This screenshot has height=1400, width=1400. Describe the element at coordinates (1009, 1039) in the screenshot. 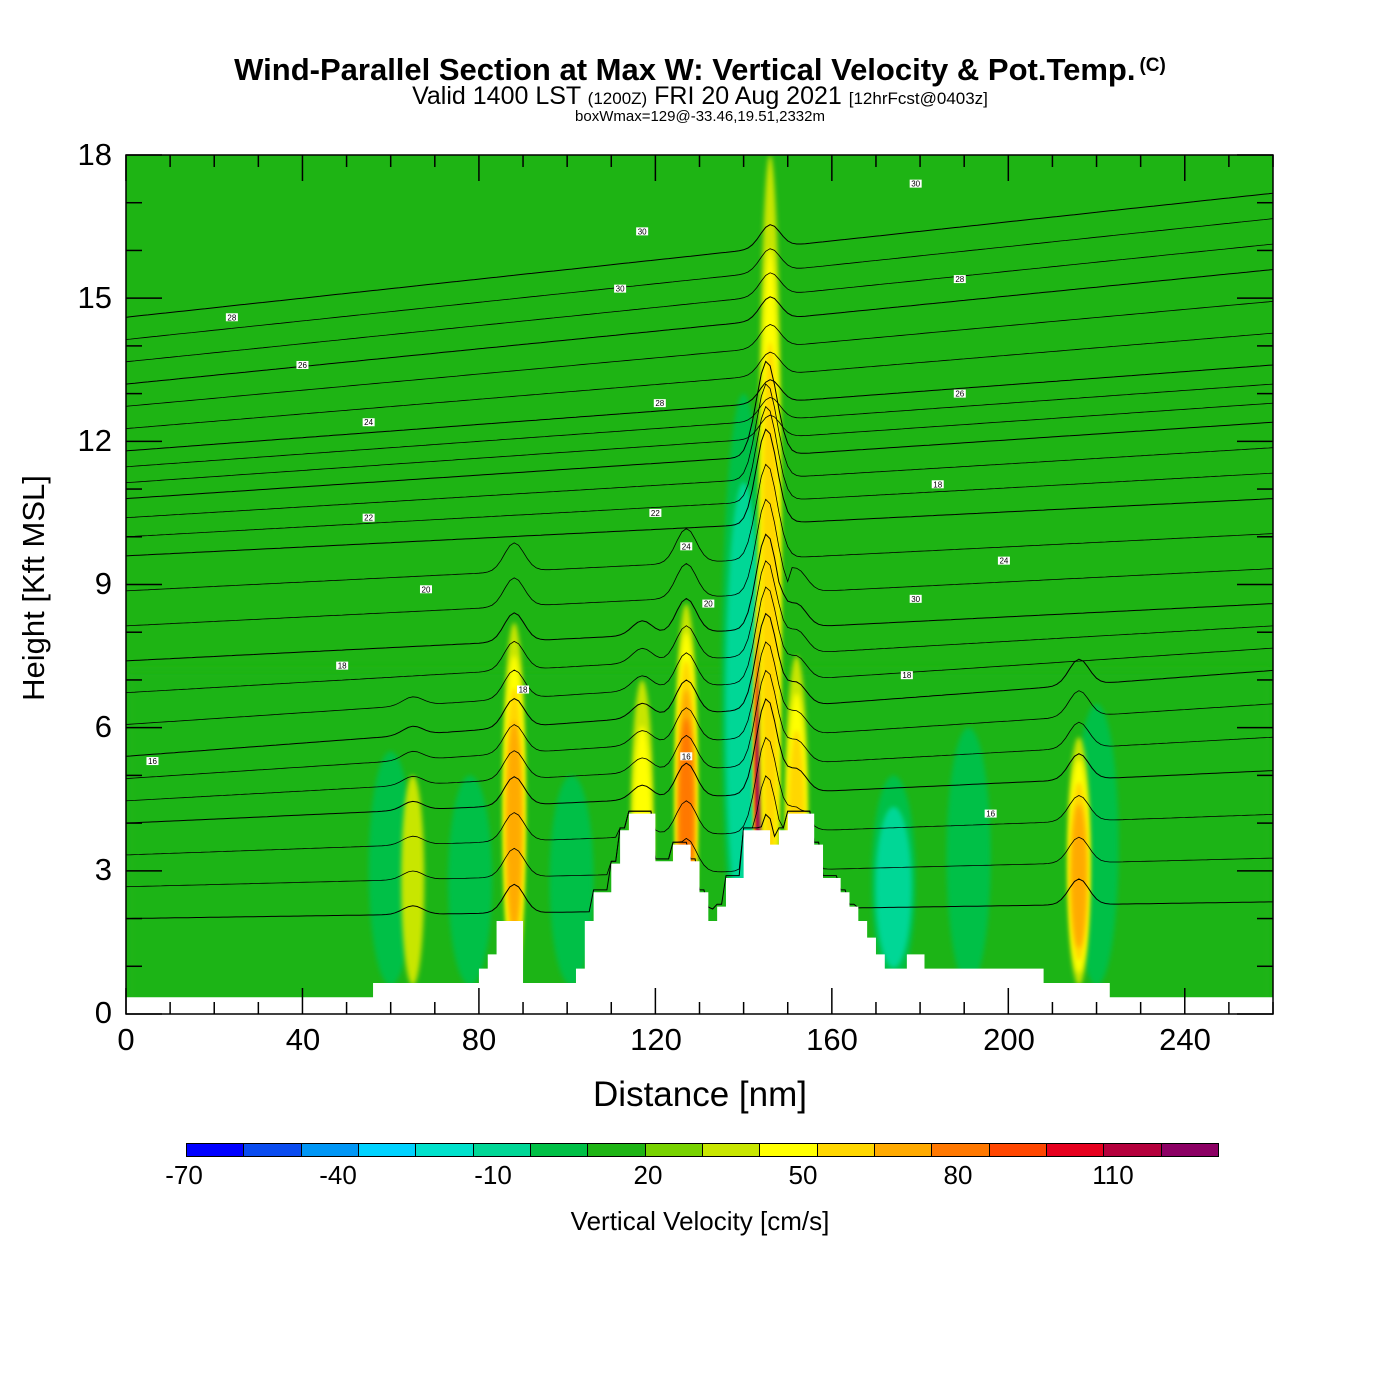

I see `xtick-label: 200` at that location.